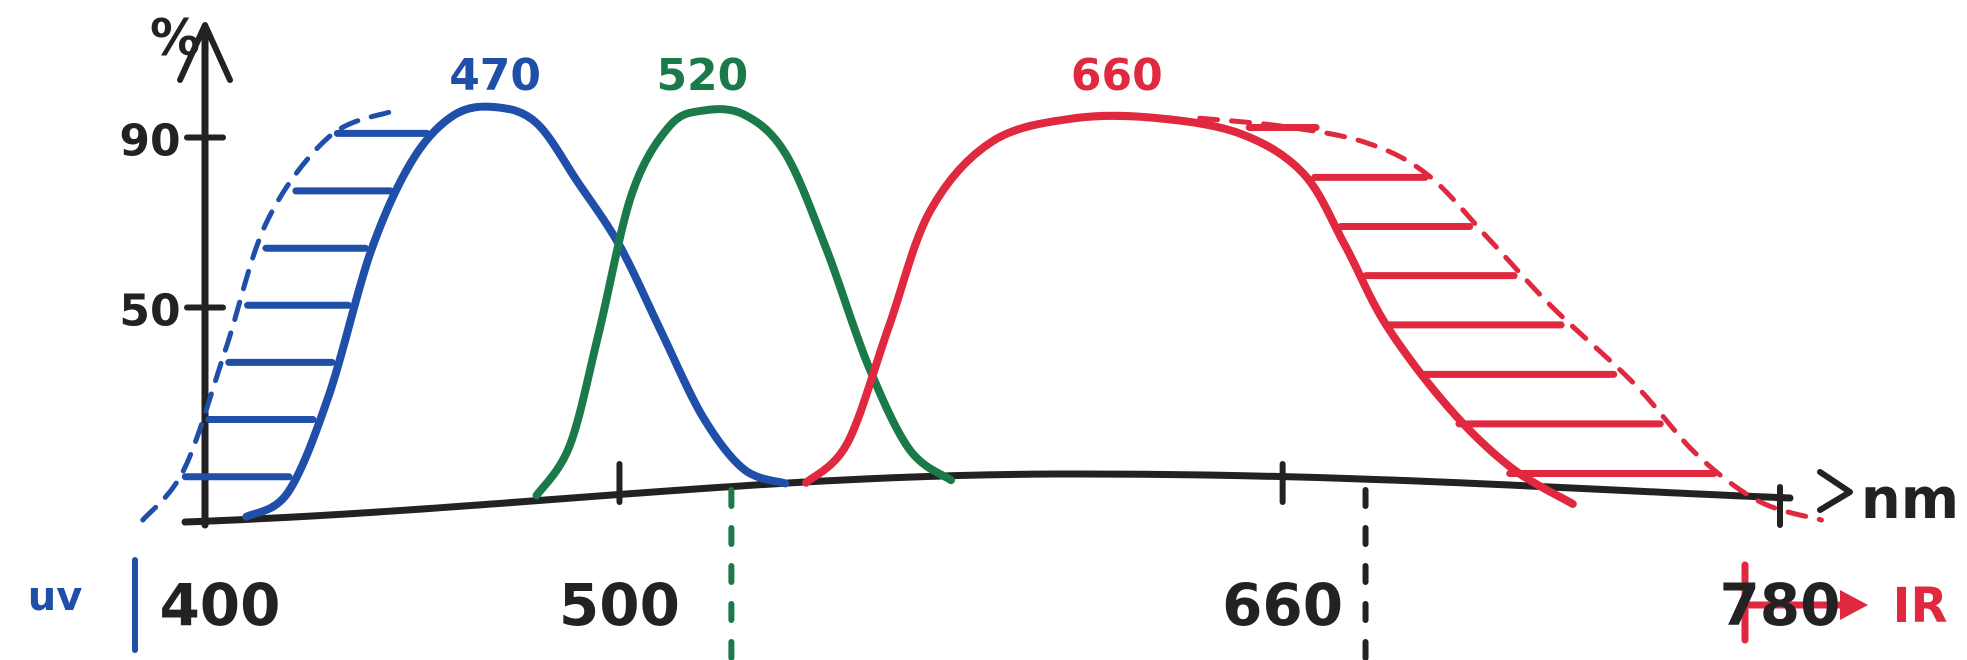 The height and width of the screenshot is (660, 1967). What do you see at coordinates (175, 38) in the screenshot?
I see `y-axis-label: %` at bounding box center [175, 38].